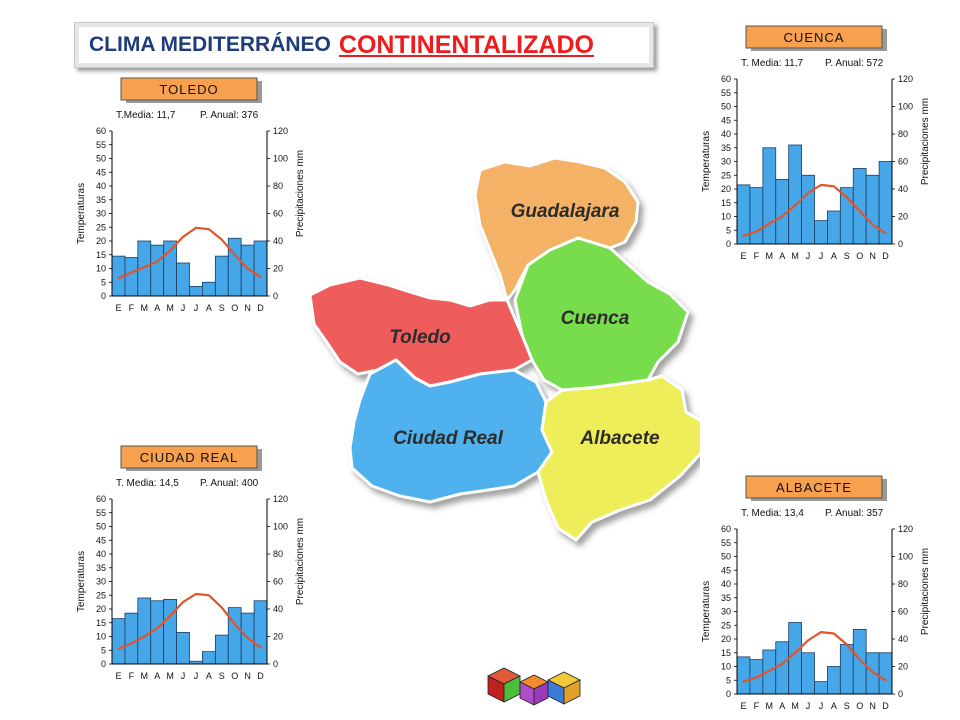 The height and width of the screenshot is (720, 960). I want to click on region-label-albacete: Albacete, so click(619, 438).